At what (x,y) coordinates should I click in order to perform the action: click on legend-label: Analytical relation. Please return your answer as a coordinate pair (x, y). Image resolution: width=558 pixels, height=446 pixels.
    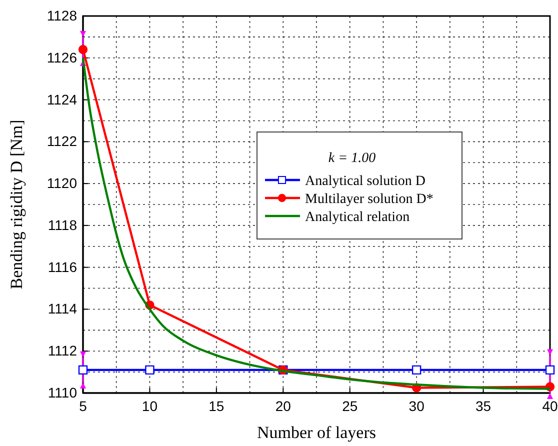
    Looking at the image, I should click on (357, 217).